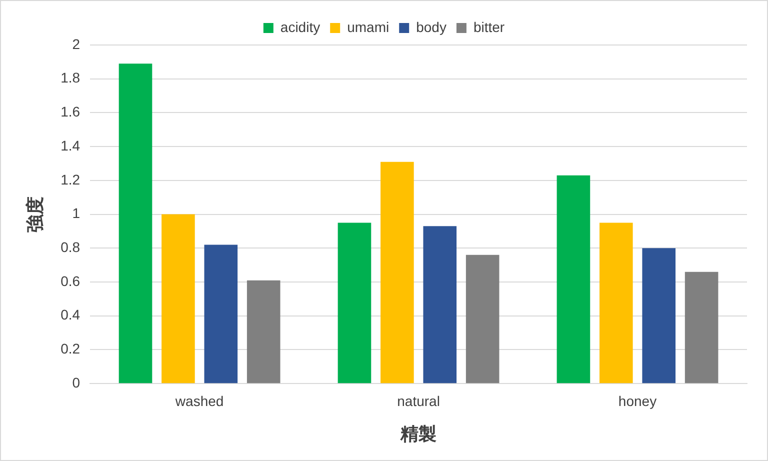  I want to click on y-tick-label: 1.2, so click(70, 179).